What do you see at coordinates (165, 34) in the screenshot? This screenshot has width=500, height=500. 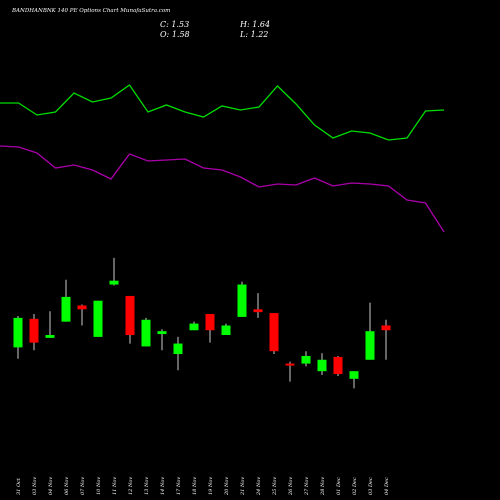 I see `open-label: O:` at bounding box center [165, 34].